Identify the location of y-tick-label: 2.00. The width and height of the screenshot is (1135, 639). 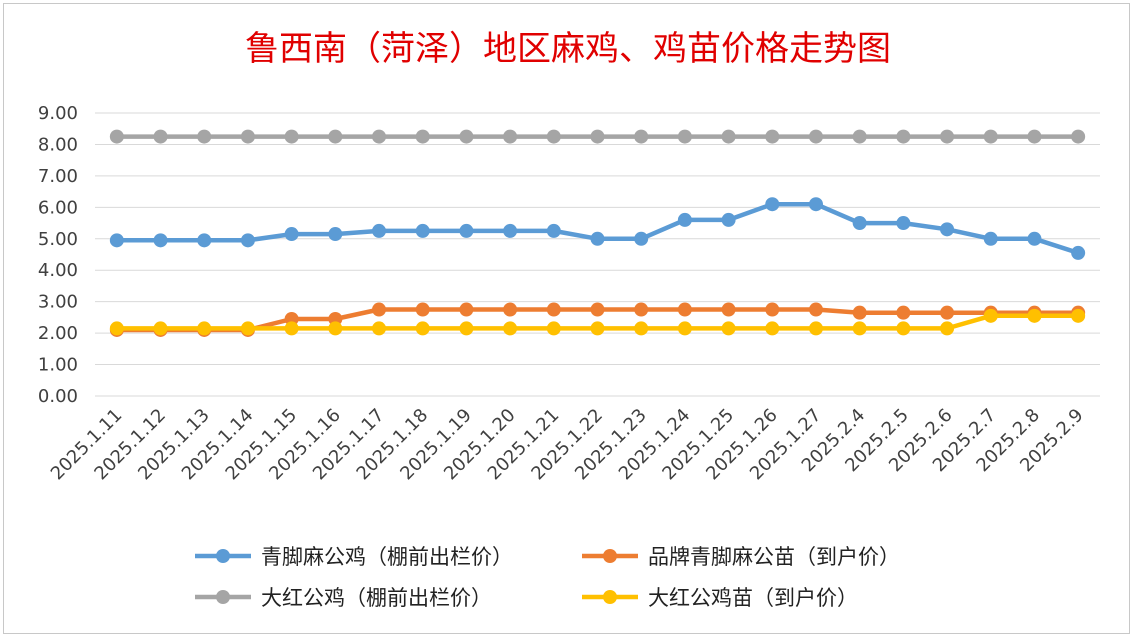
(58, 333).